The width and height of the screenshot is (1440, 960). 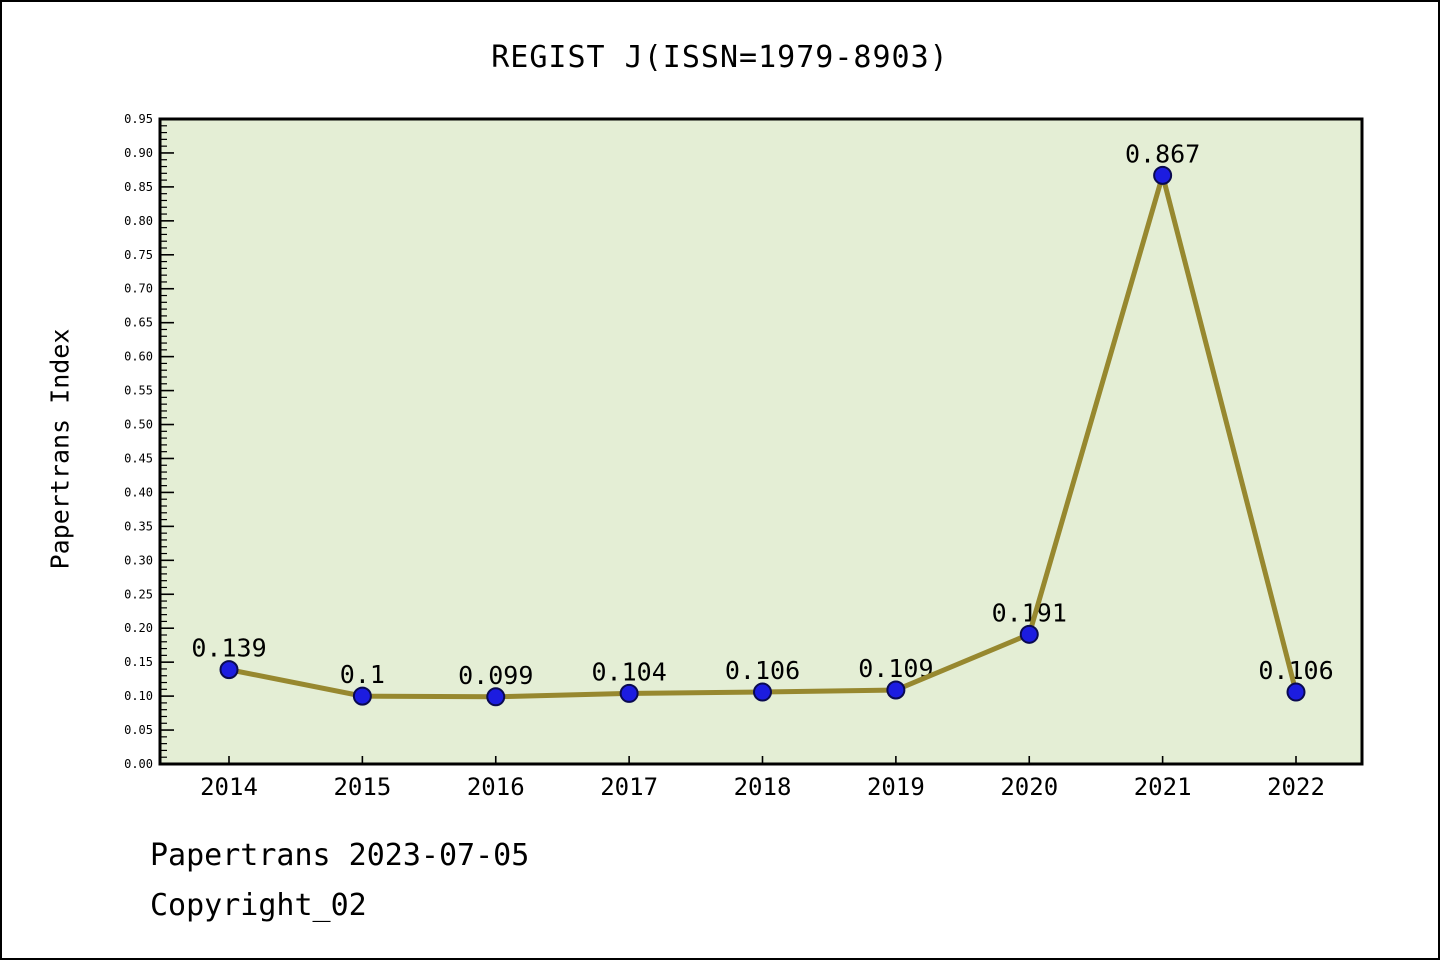 I want to click on y-axis-tick-label: 0.80, so click(x=138, y=221).